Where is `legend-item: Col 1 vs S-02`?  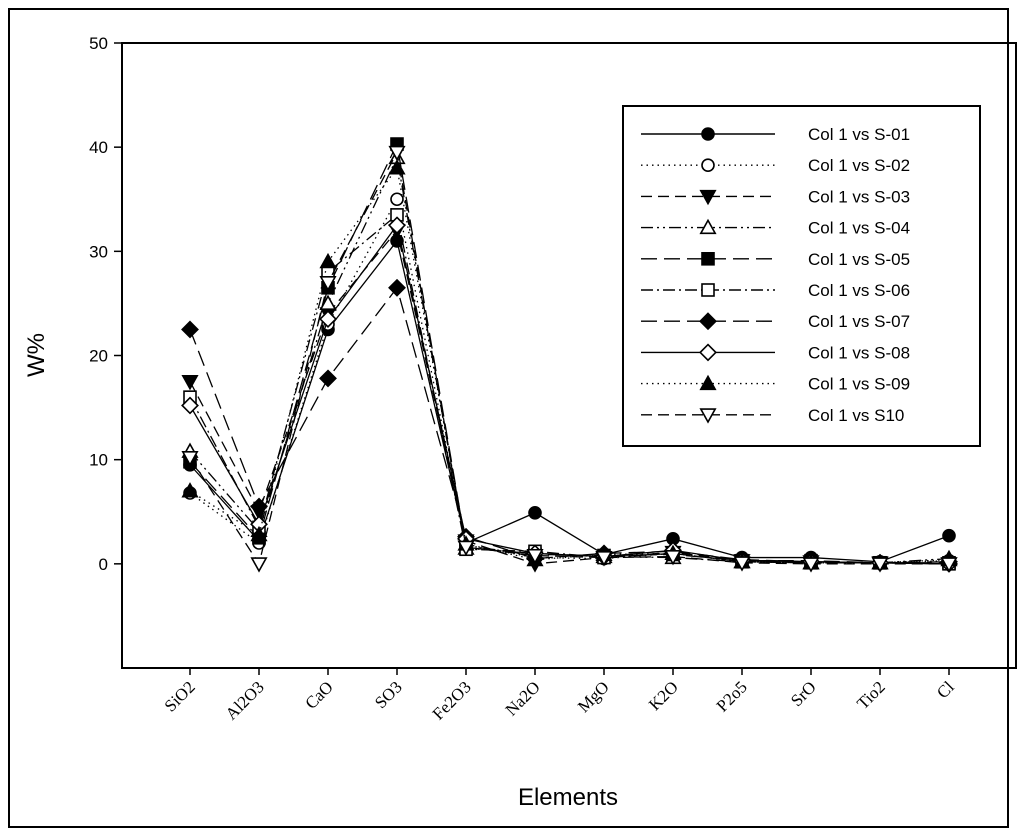 legend-item: Col 1 vs S-02 is located at coordinates (775, 165).